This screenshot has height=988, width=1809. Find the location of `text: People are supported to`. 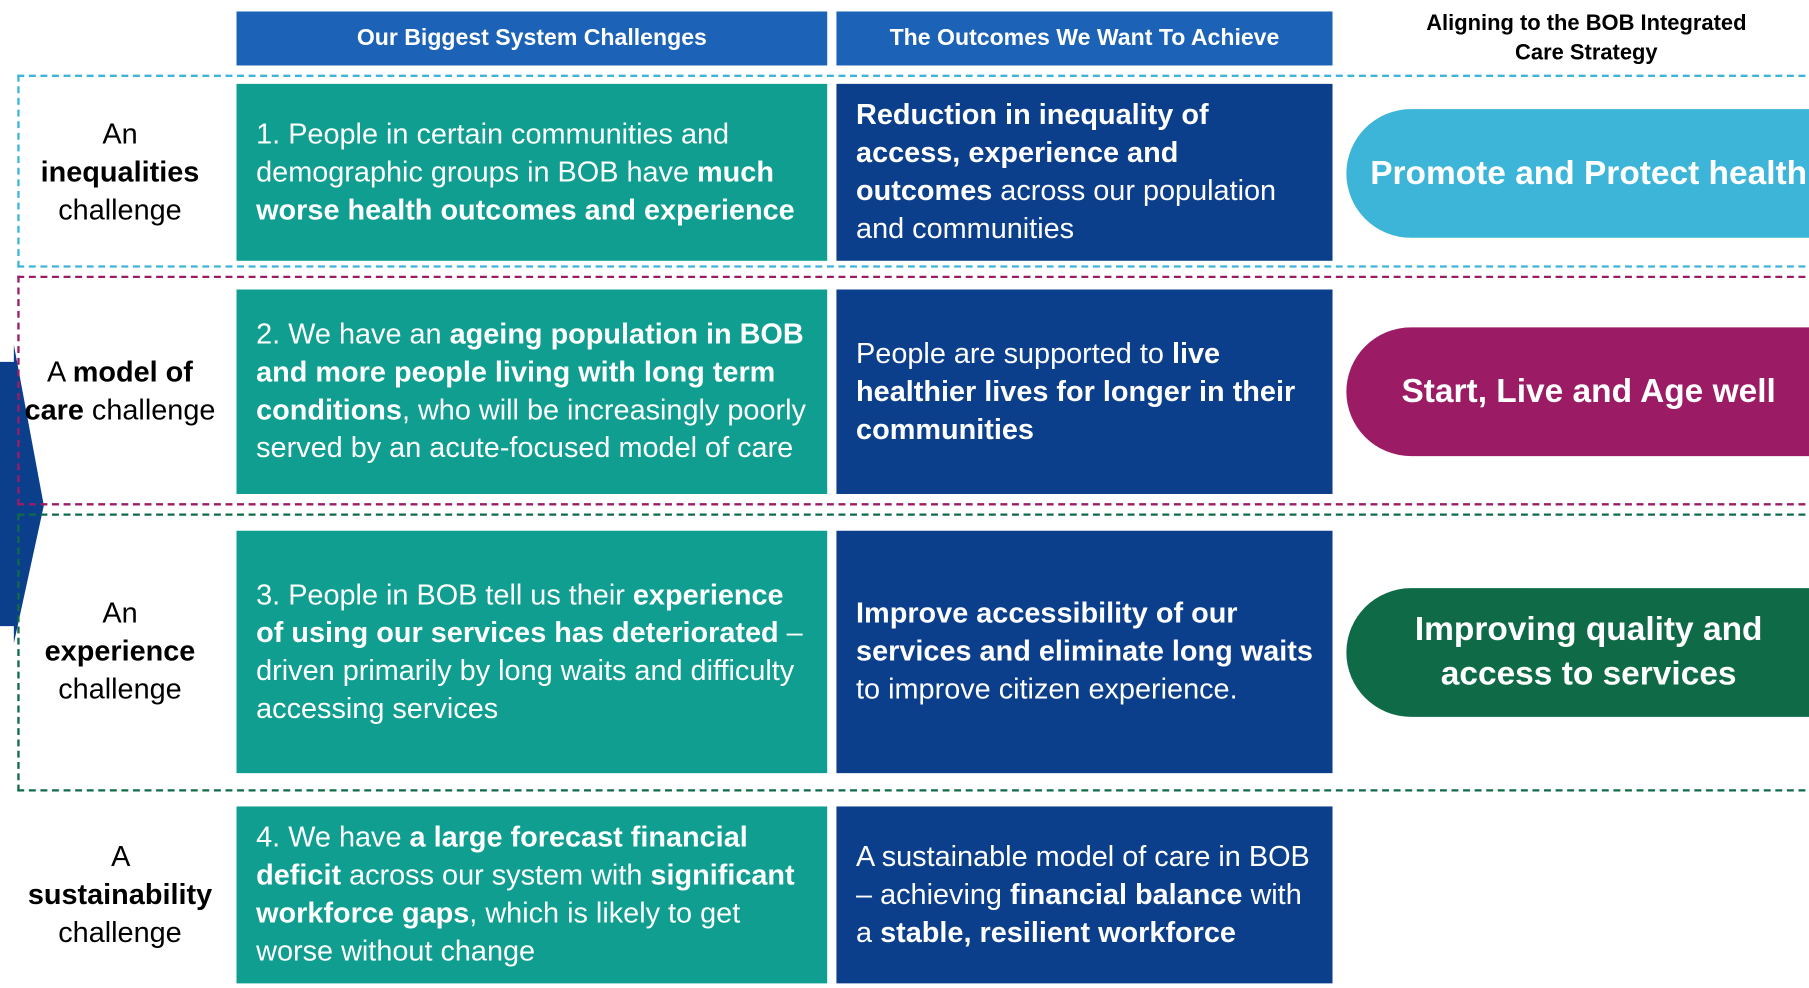

text: People are supported to is located at coordinates (1014, 353).